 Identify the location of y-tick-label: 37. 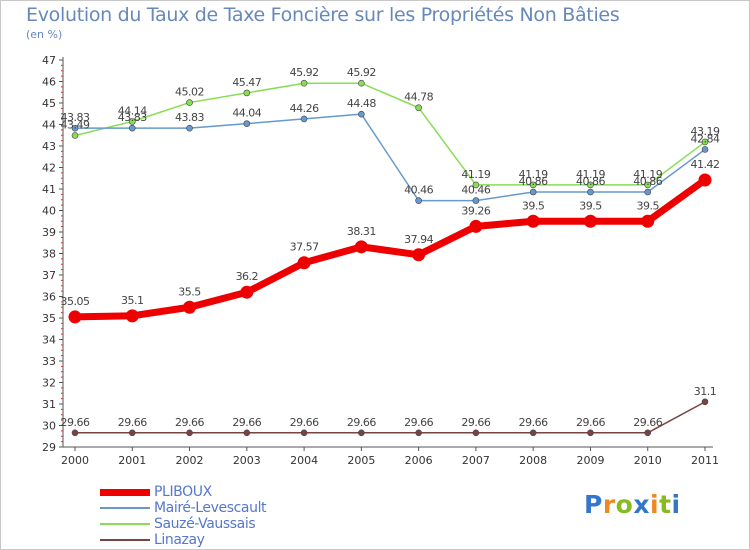
(49, 275).